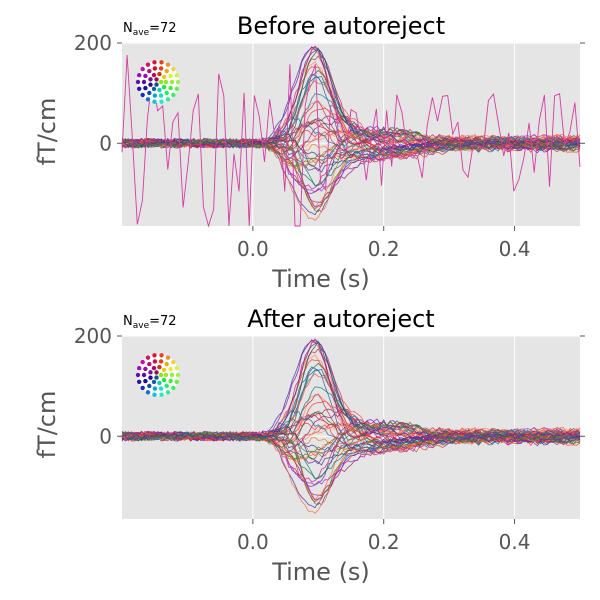 The height and width of the screenshot is (600, 600). What do you see at coordinates (340, 319) in the screenshot?
I see `chart-title: After autoreject` at bounding box center [340, 319].